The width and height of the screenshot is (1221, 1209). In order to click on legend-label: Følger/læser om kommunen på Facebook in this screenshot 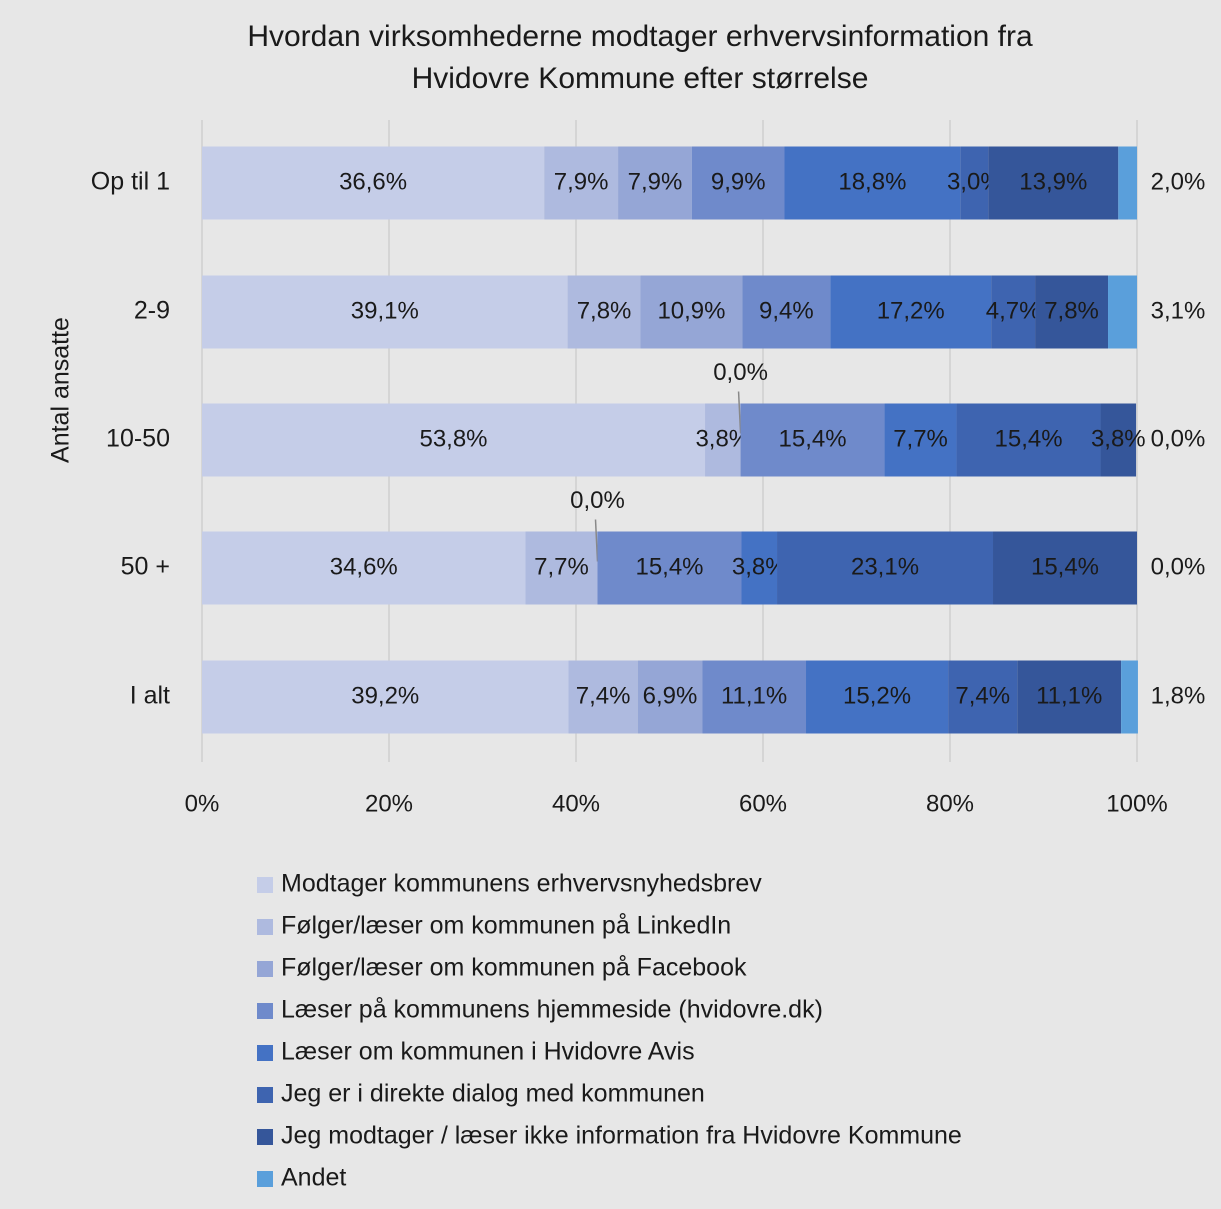, I will do `click(514, 968)`.